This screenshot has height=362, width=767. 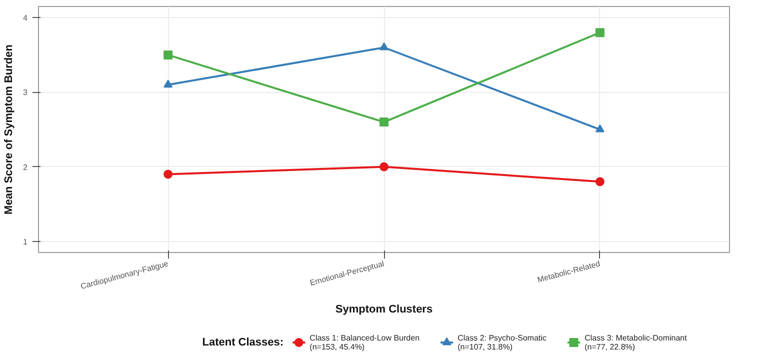 I want to click on legend-label: Class 1: Balanced-Low Burden (n=153, 45.4%), so click(x=365, y=343).